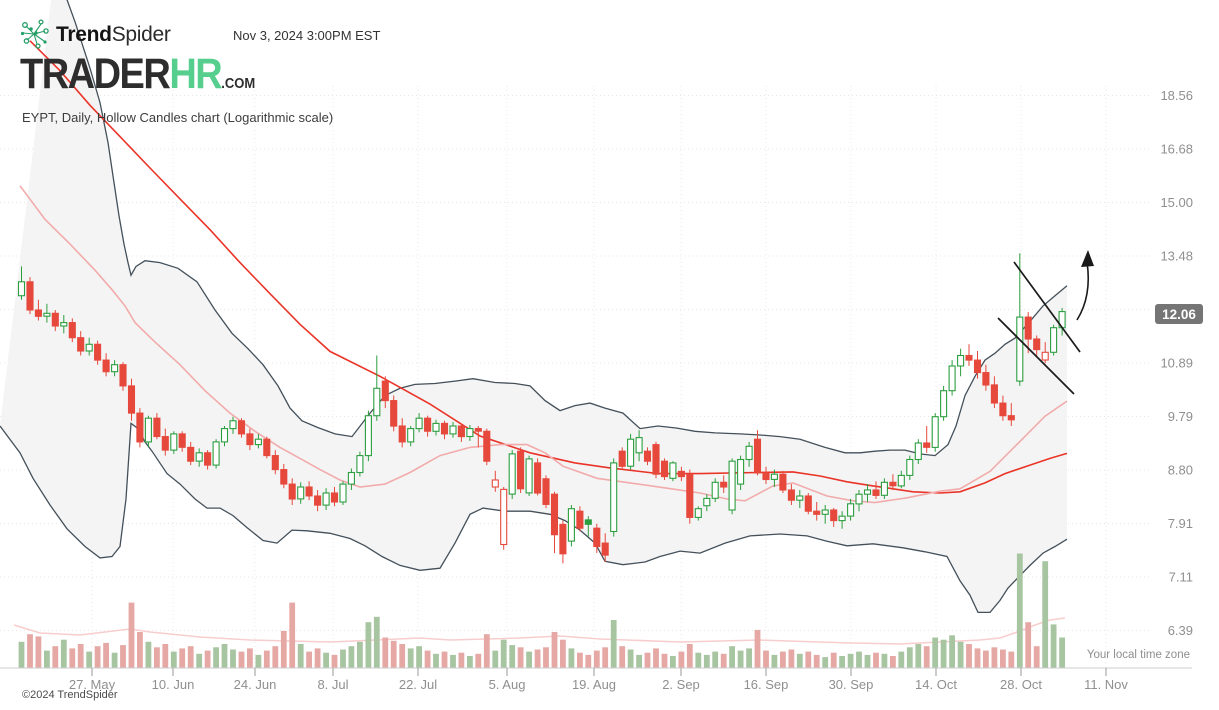 The width and height of the screenshot is (1219, 710). Describe the element at coordinates (332, 684) in the screenshot. I see `time-axis-label: 8. Jul` at that location.